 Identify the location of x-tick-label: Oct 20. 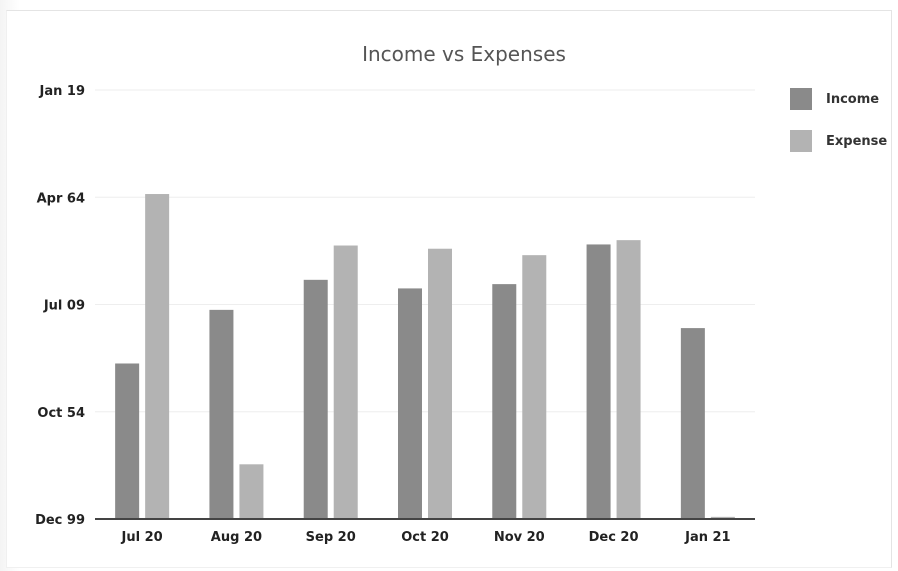
(425, 537).